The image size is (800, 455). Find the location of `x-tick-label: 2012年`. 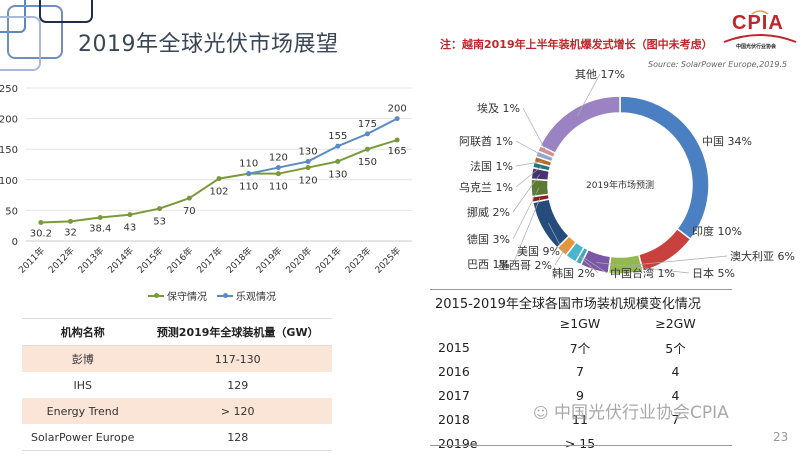

x-tick-label: 2012年 is located at coordinates (61, 260).